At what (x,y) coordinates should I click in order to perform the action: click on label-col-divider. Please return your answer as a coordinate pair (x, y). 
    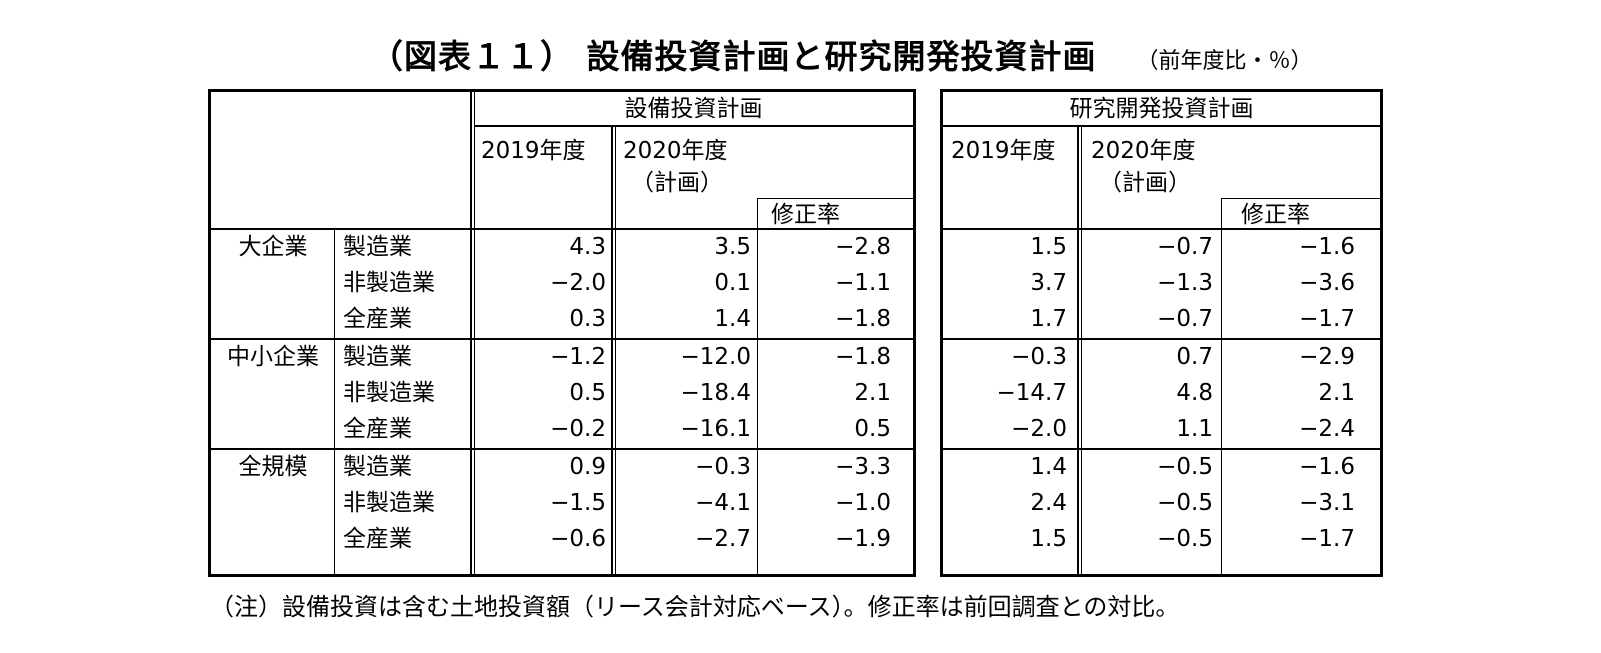
    Looking at the image, I should click on (334, 402).